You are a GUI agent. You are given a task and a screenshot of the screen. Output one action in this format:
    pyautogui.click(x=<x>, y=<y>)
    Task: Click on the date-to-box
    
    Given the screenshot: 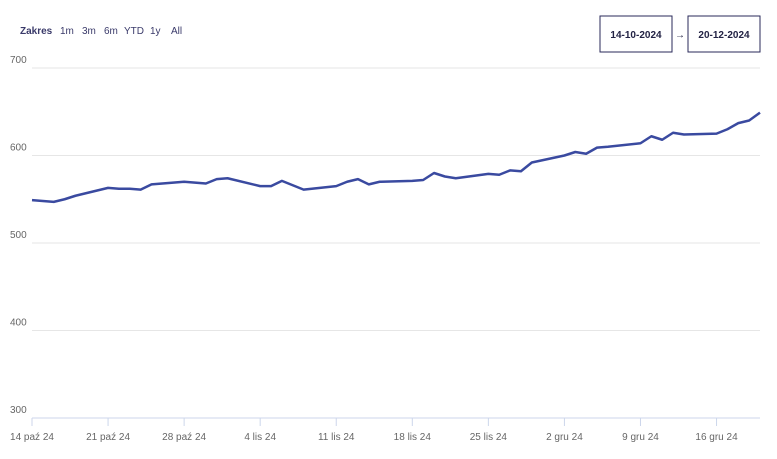 What is the action you would take?
    pyautogui.click(x=724, y=34)
    